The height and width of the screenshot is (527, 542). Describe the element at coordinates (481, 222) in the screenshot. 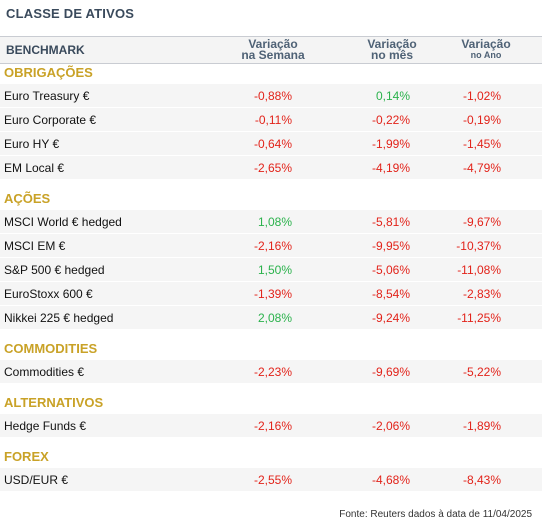

I see `year-value: -9,67%` at that location.